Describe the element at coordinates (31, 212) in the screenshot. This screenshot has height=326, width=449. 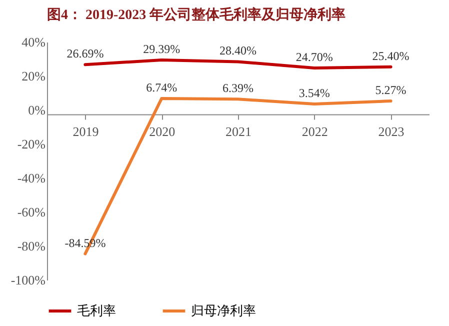
I see `y-tick-label: -60%` at that location.